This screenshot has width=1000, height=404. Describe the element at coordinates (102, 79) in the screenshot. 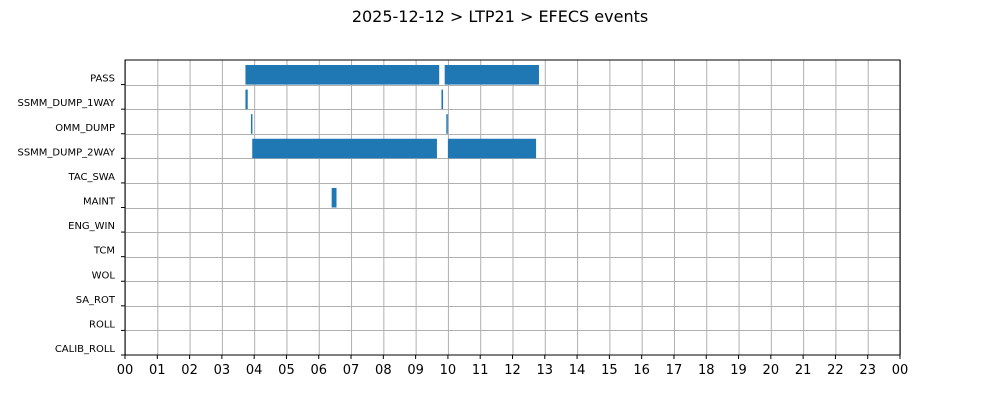

I see `y-tick-label: PASS` at that location.